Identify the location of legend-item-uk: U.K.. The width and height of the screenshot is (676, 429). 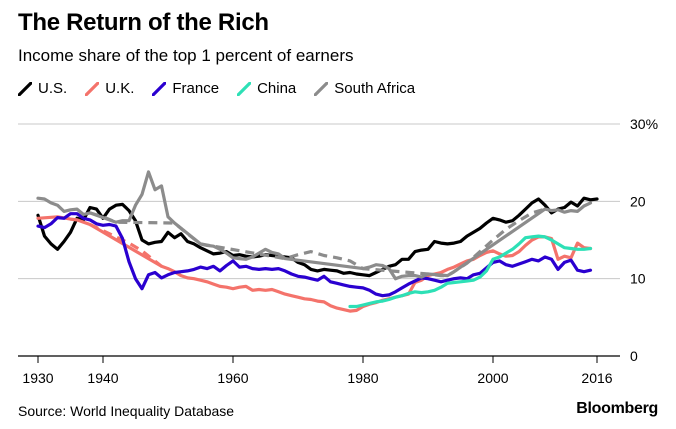
(109, 88).